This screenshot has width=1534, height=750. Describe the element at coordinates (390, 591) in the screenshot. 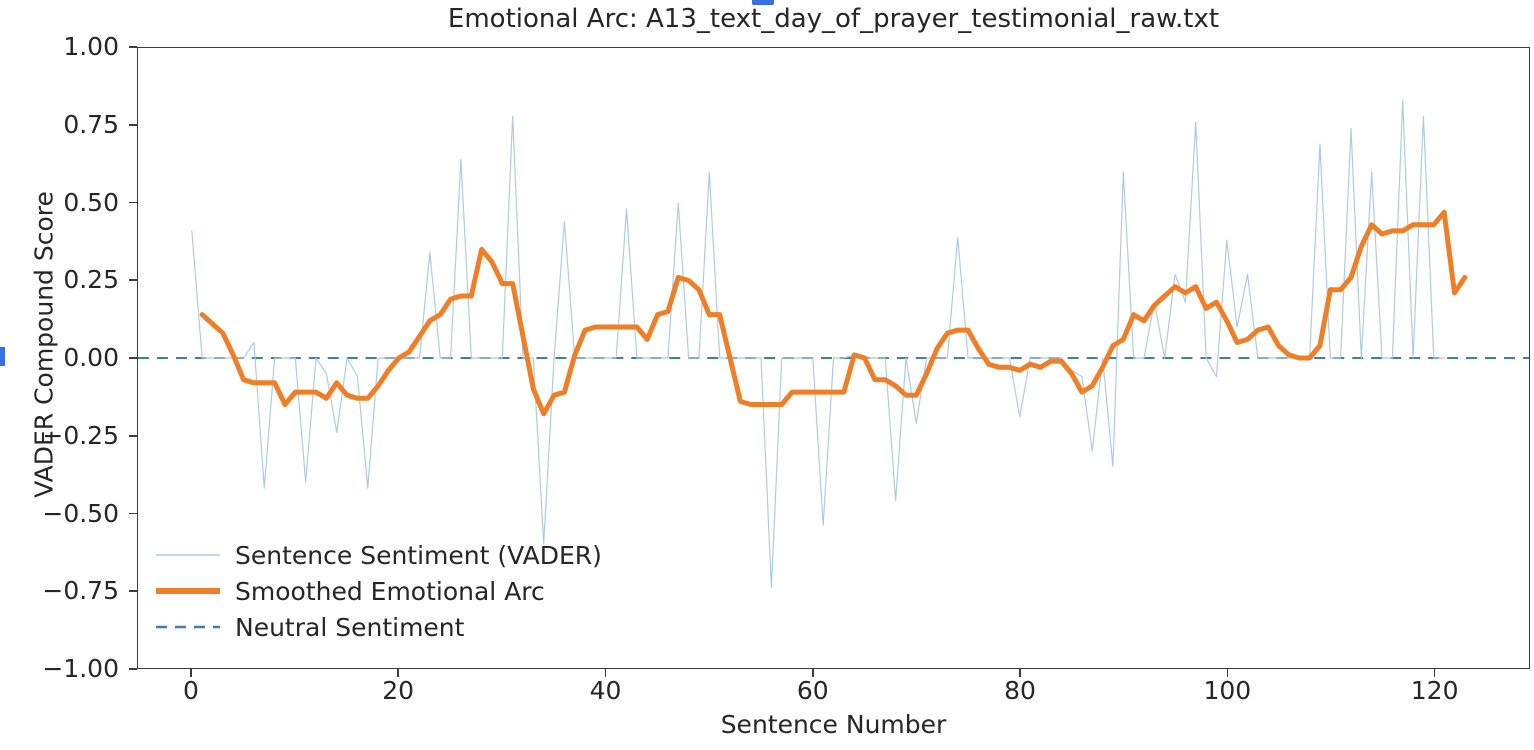

I see `legend-label: Smoothed Emotional Arc` at that location.